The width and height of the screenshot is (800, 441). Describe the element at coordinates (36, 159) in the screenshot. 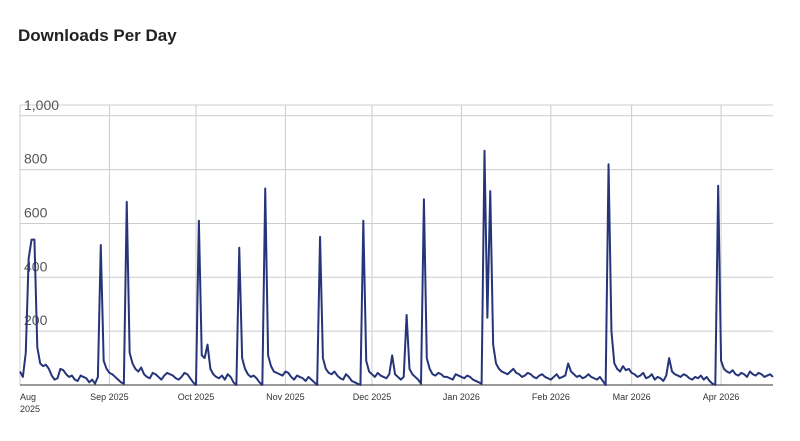

I see `y-tick-label: 800` at that location.